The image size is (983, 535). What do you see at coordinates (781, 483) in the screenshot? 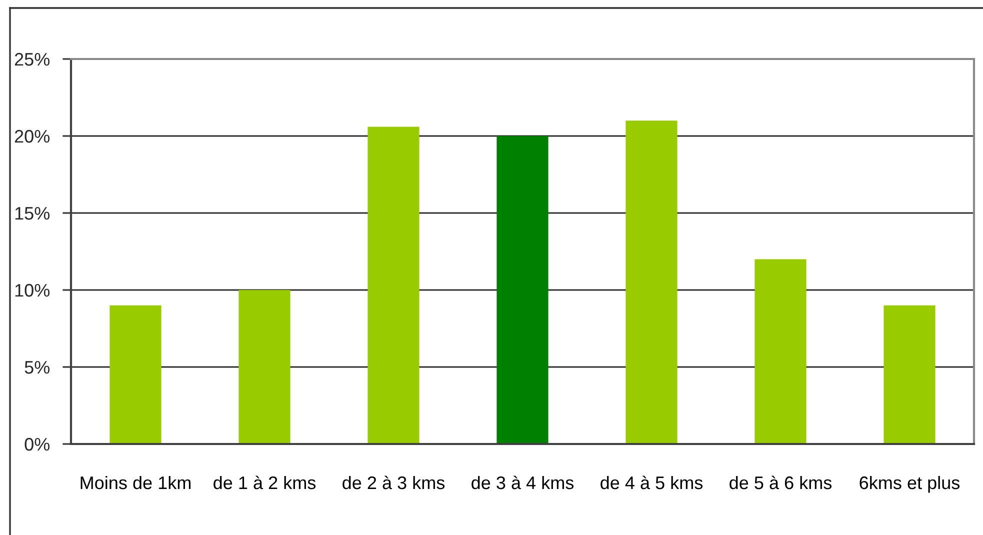
I see `x-tick-label: de 5 à 6 kms` at bounding box center [781, 483].